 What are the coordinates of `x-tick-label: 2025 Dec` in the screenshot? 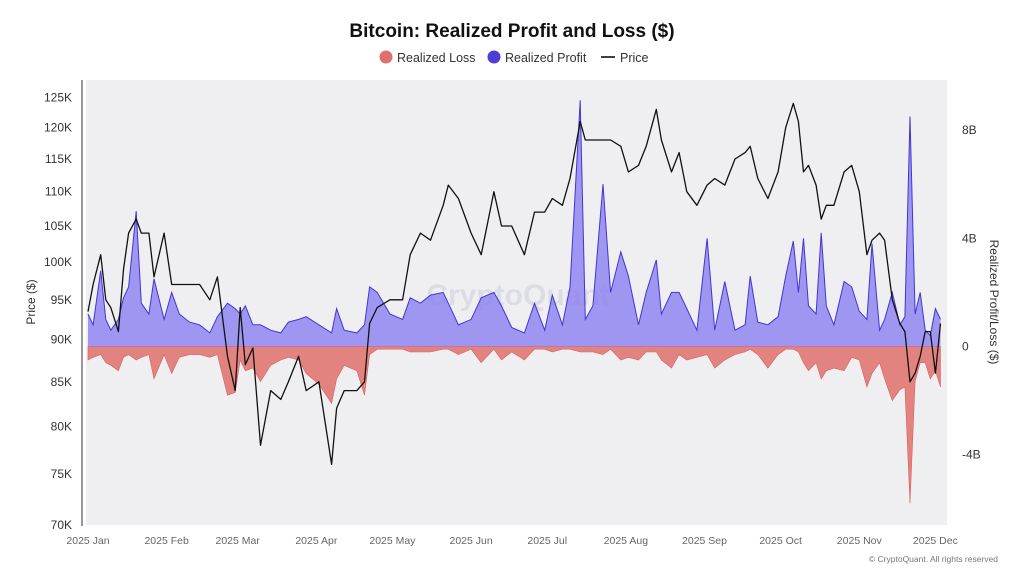 It's located at (935, 541).